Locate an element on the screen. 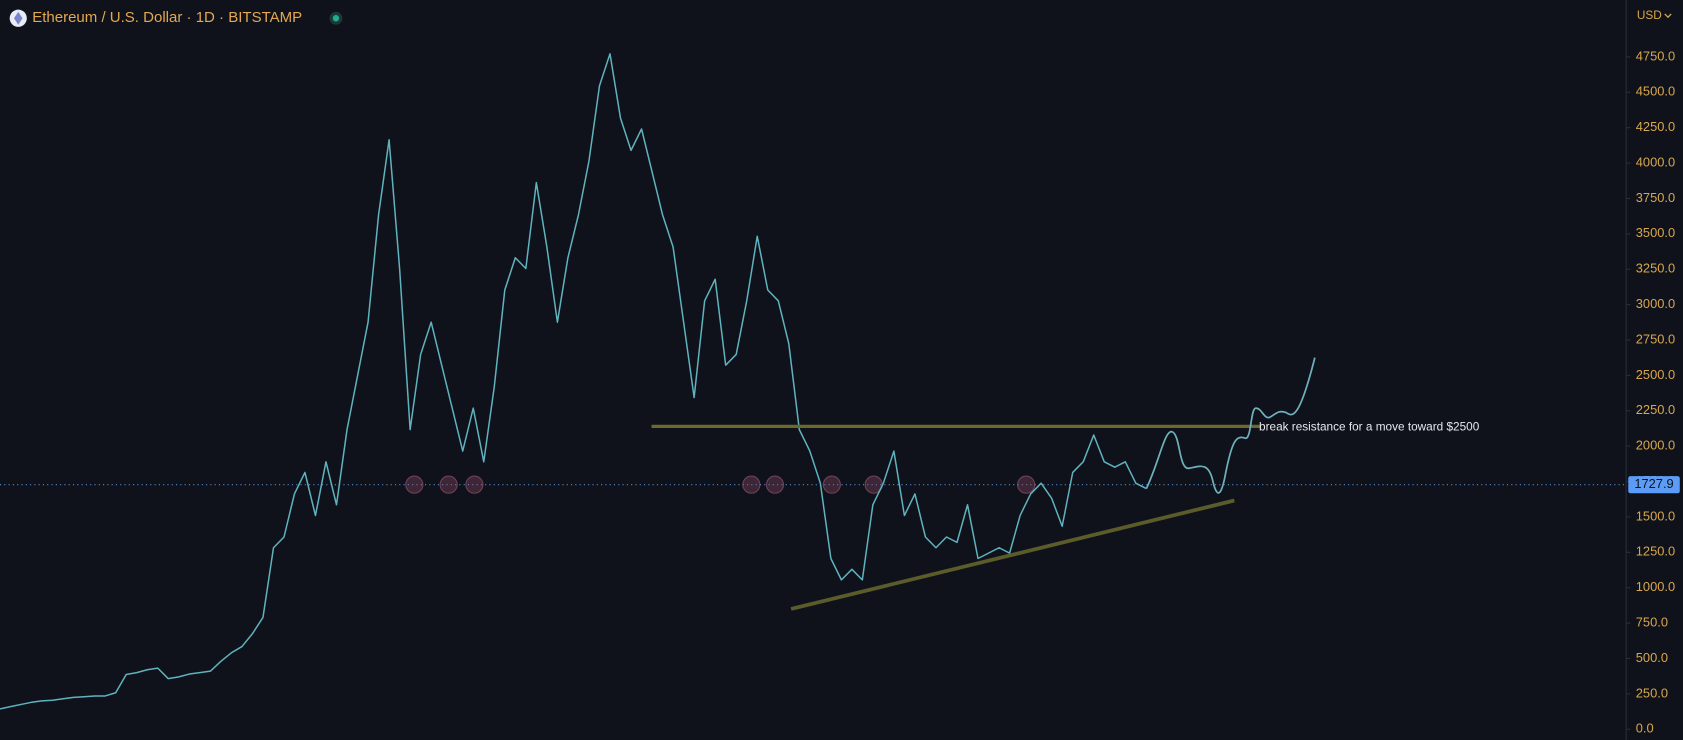  y-tick-label: 250.0 is located at coordinates (1652, 692).